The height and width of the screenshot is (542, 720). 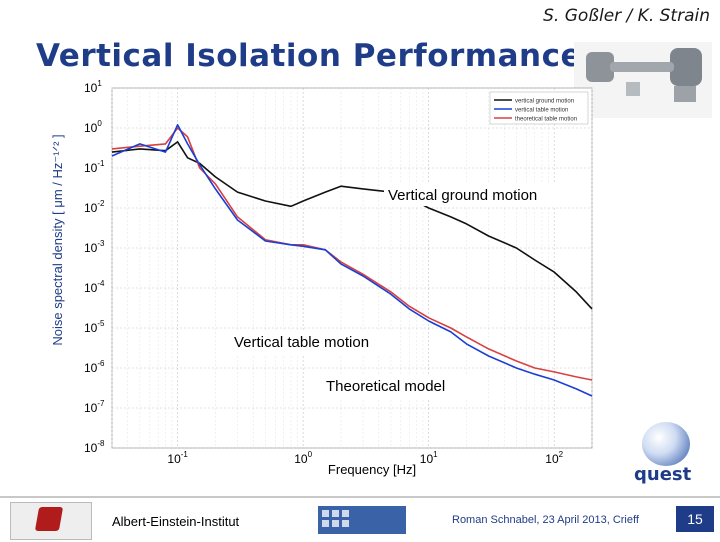 What do you see at coordinates (695, 519) in the screenshot?
I see `page-number: 15` at bounding box center [695, 519].